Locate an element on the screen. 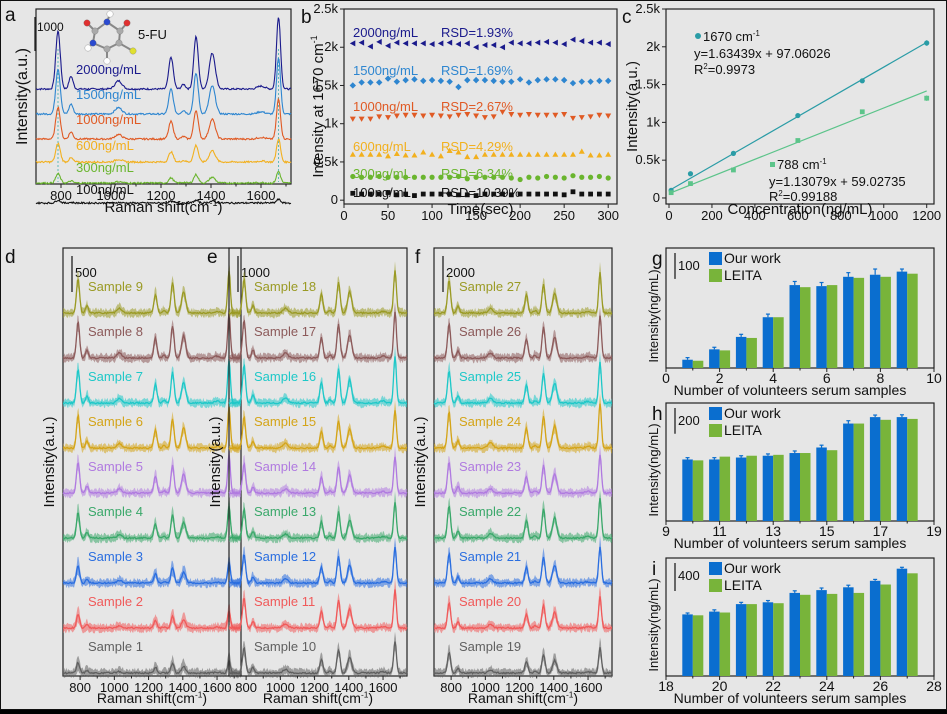  y-tick-label: 0.5k is located at coordinates (325, 161).